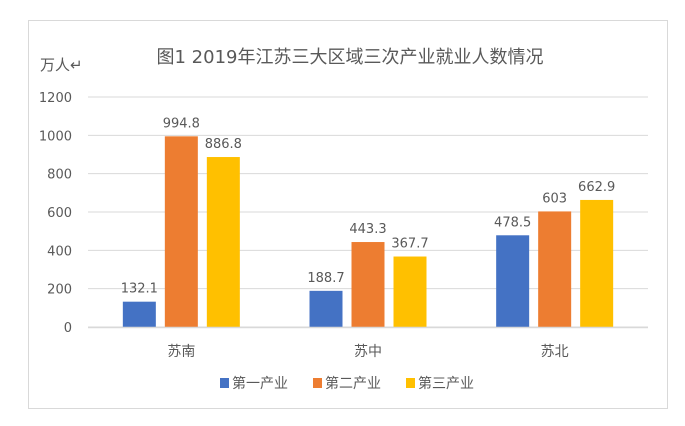 The width and height of the screenshot is (685, 426). What do you see at coordinates (350, 57) in the screenshot?
I see `chart-title: 图1 2019年江苏三大区域三次产业就业人数情况` at bounding box center [350, 57].